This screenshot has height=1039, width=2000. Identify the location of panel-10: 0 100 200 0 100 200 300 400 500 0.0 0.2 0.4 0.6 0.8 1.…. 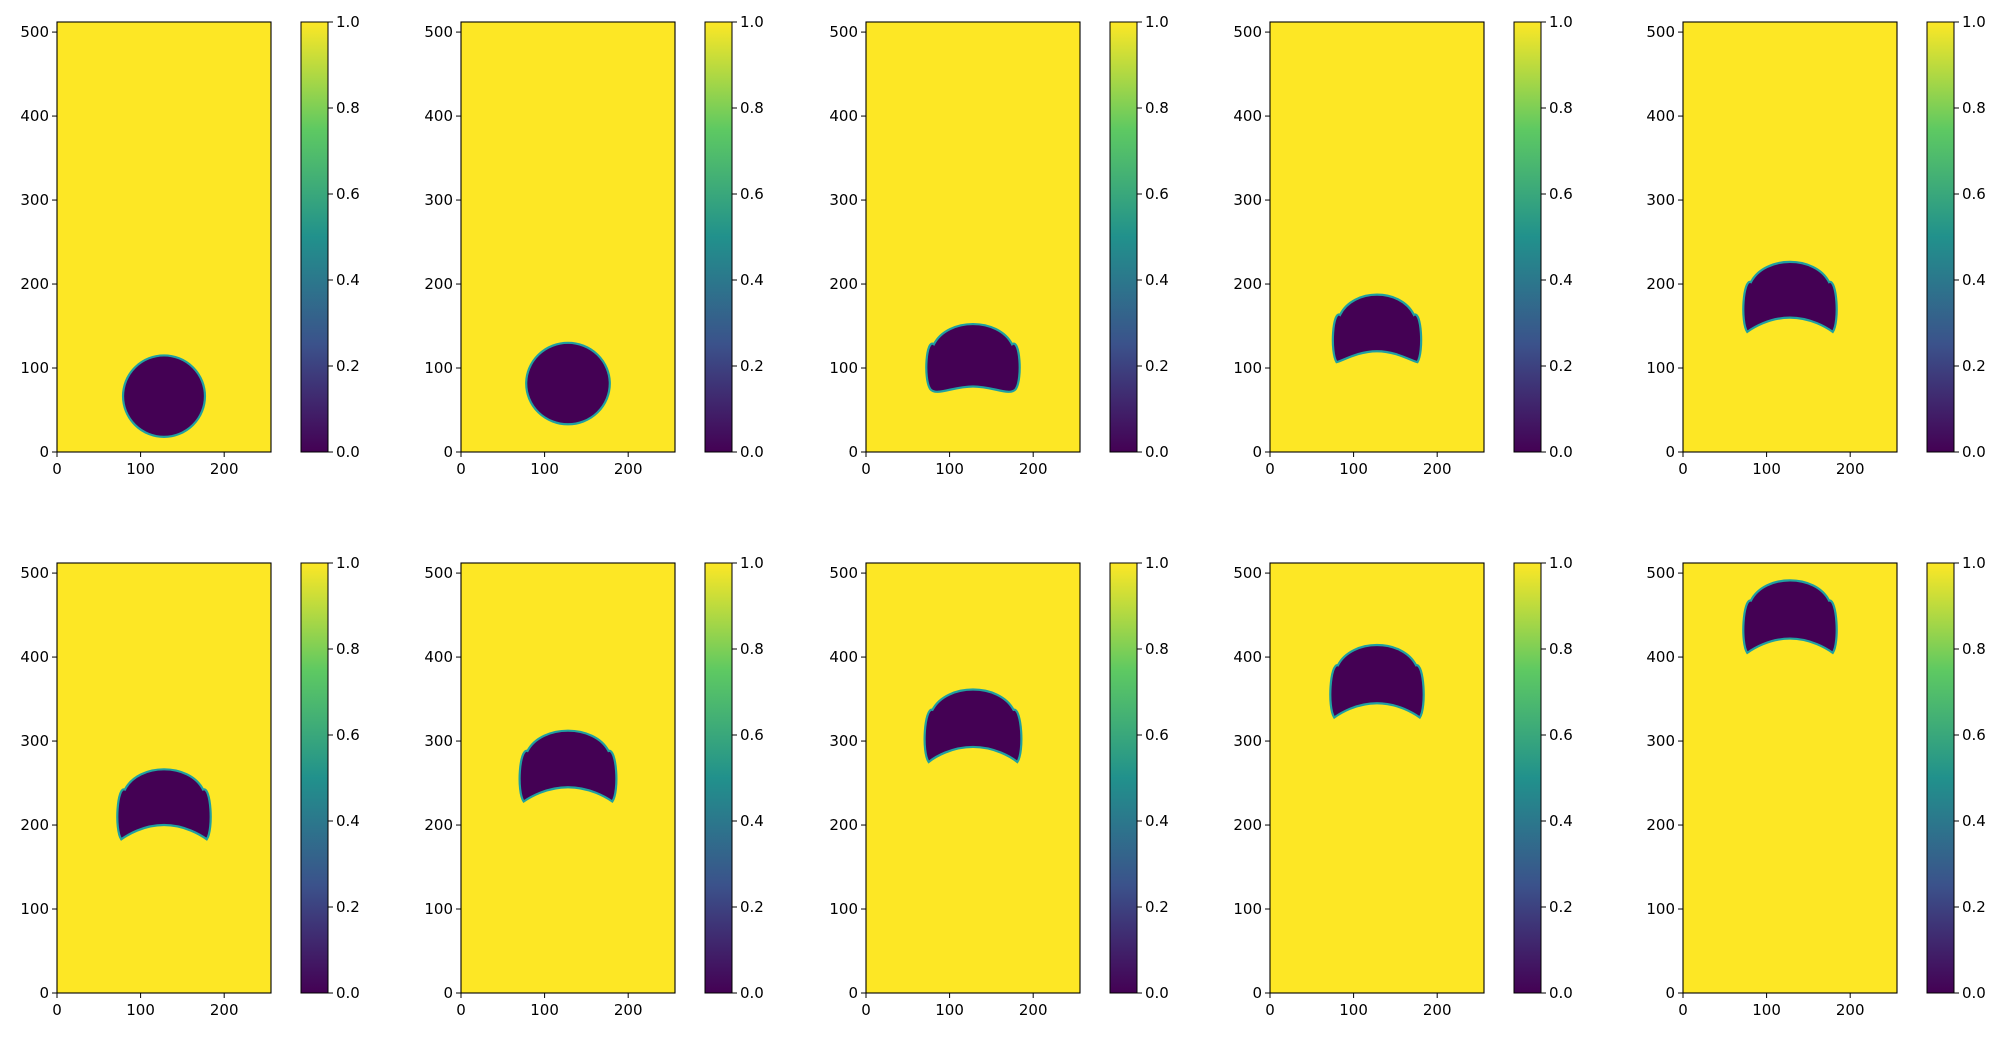
(1816, 786).